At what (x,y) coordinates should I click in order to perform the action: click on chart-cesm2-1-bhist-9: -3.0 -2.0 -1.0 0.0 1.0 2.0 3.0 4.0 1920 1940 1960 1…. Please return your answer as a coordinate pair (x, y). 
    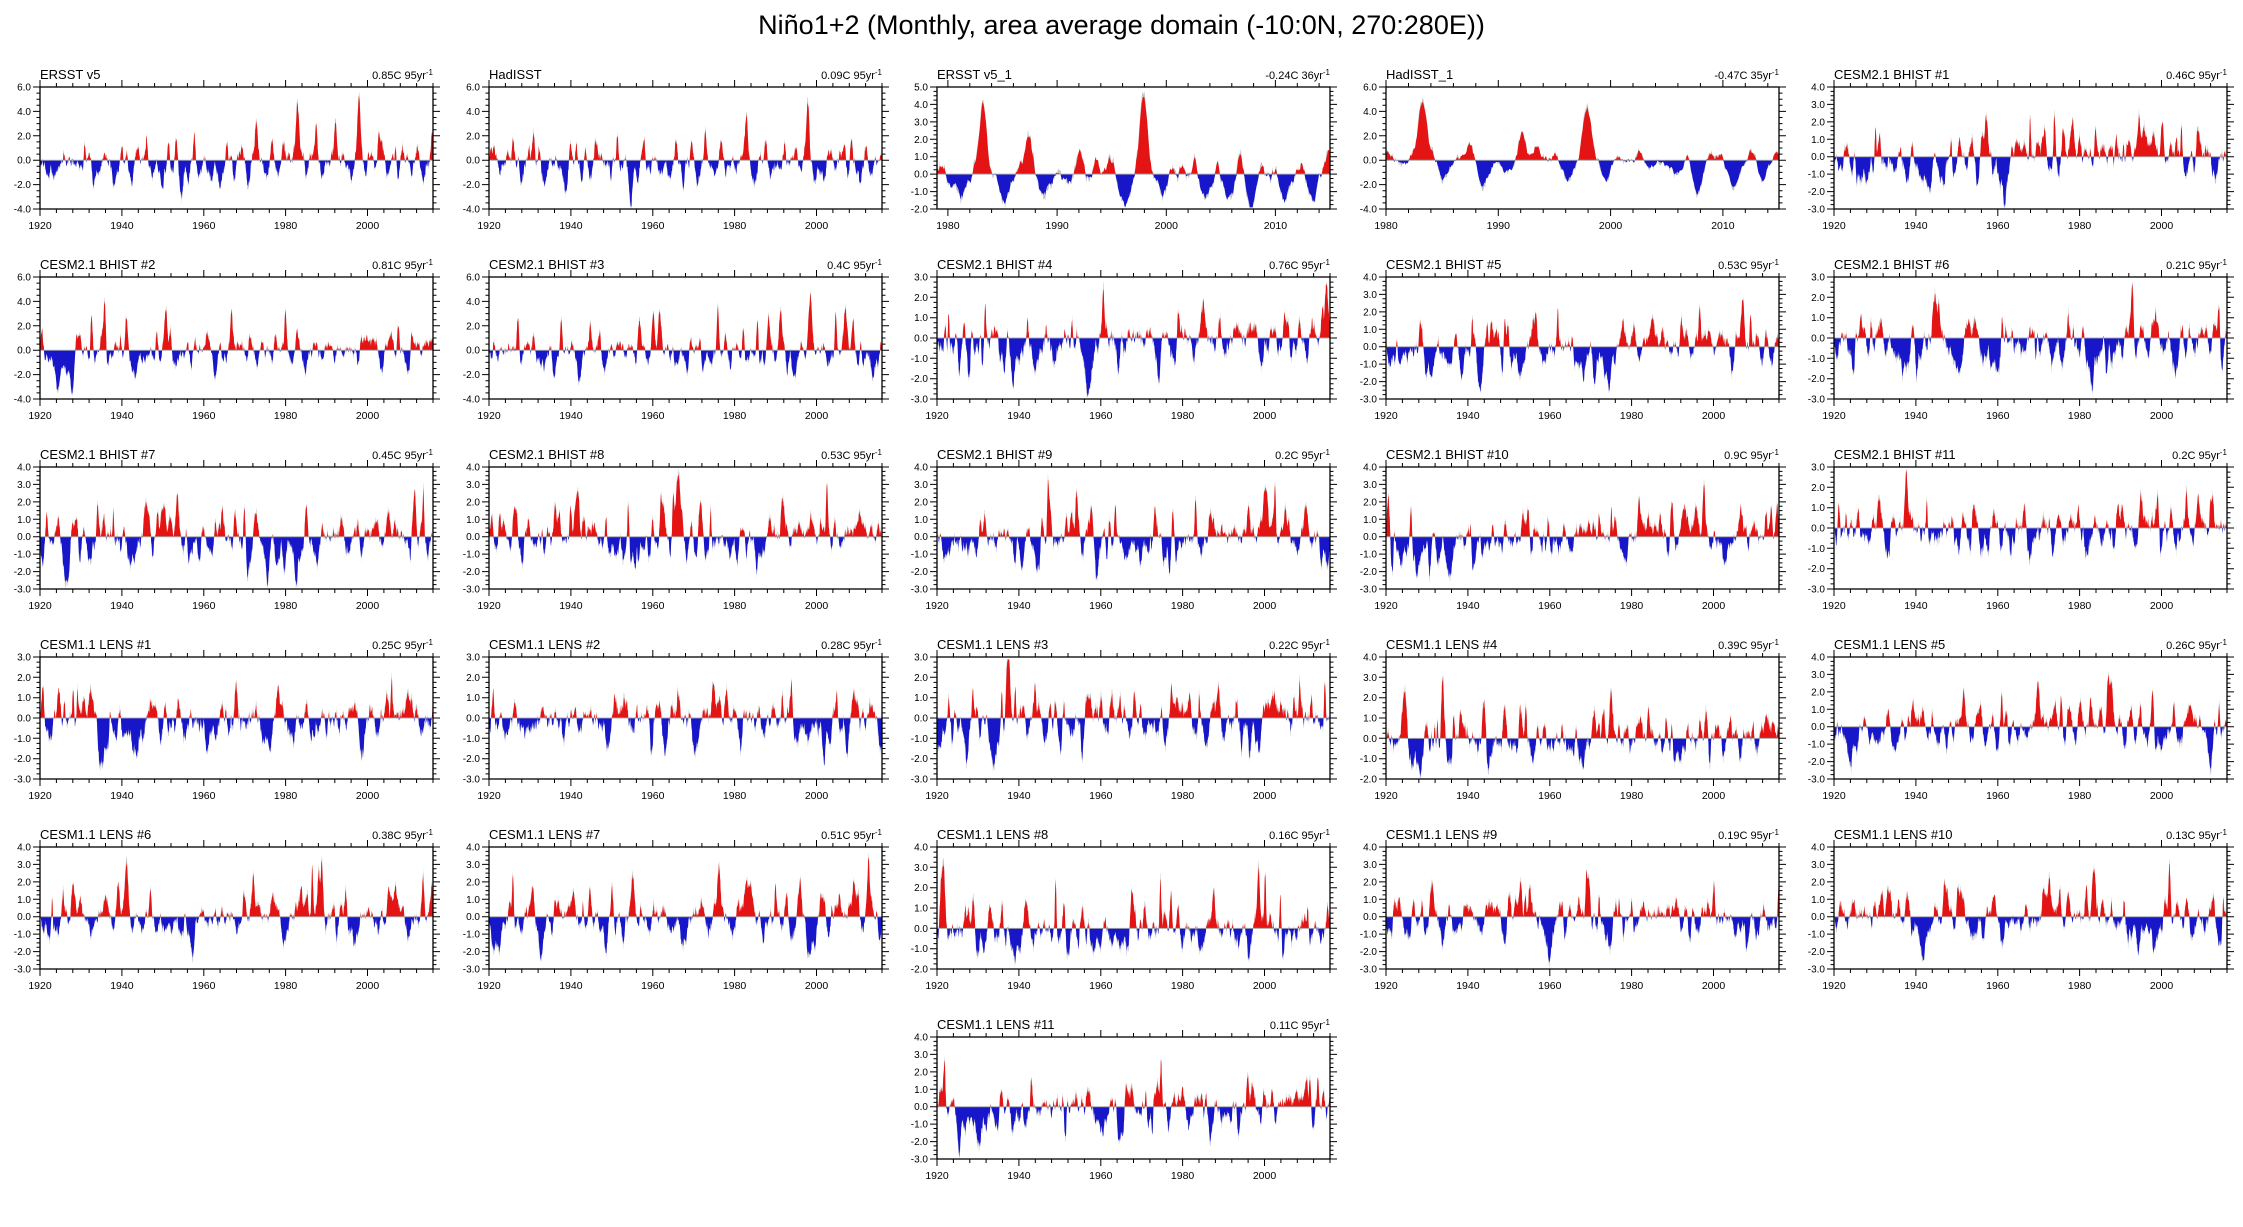
    Looking at the image, I should click on (1124, 529).